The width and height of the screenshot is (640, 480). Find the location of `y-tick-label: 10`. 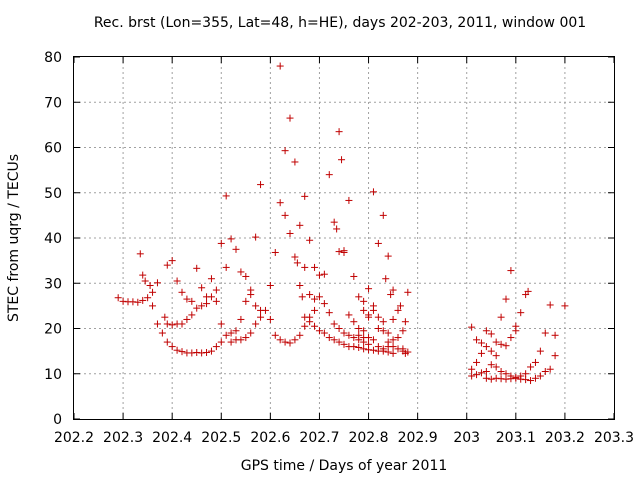

y-tick-label: 10 is located at coordinates (53, 375).